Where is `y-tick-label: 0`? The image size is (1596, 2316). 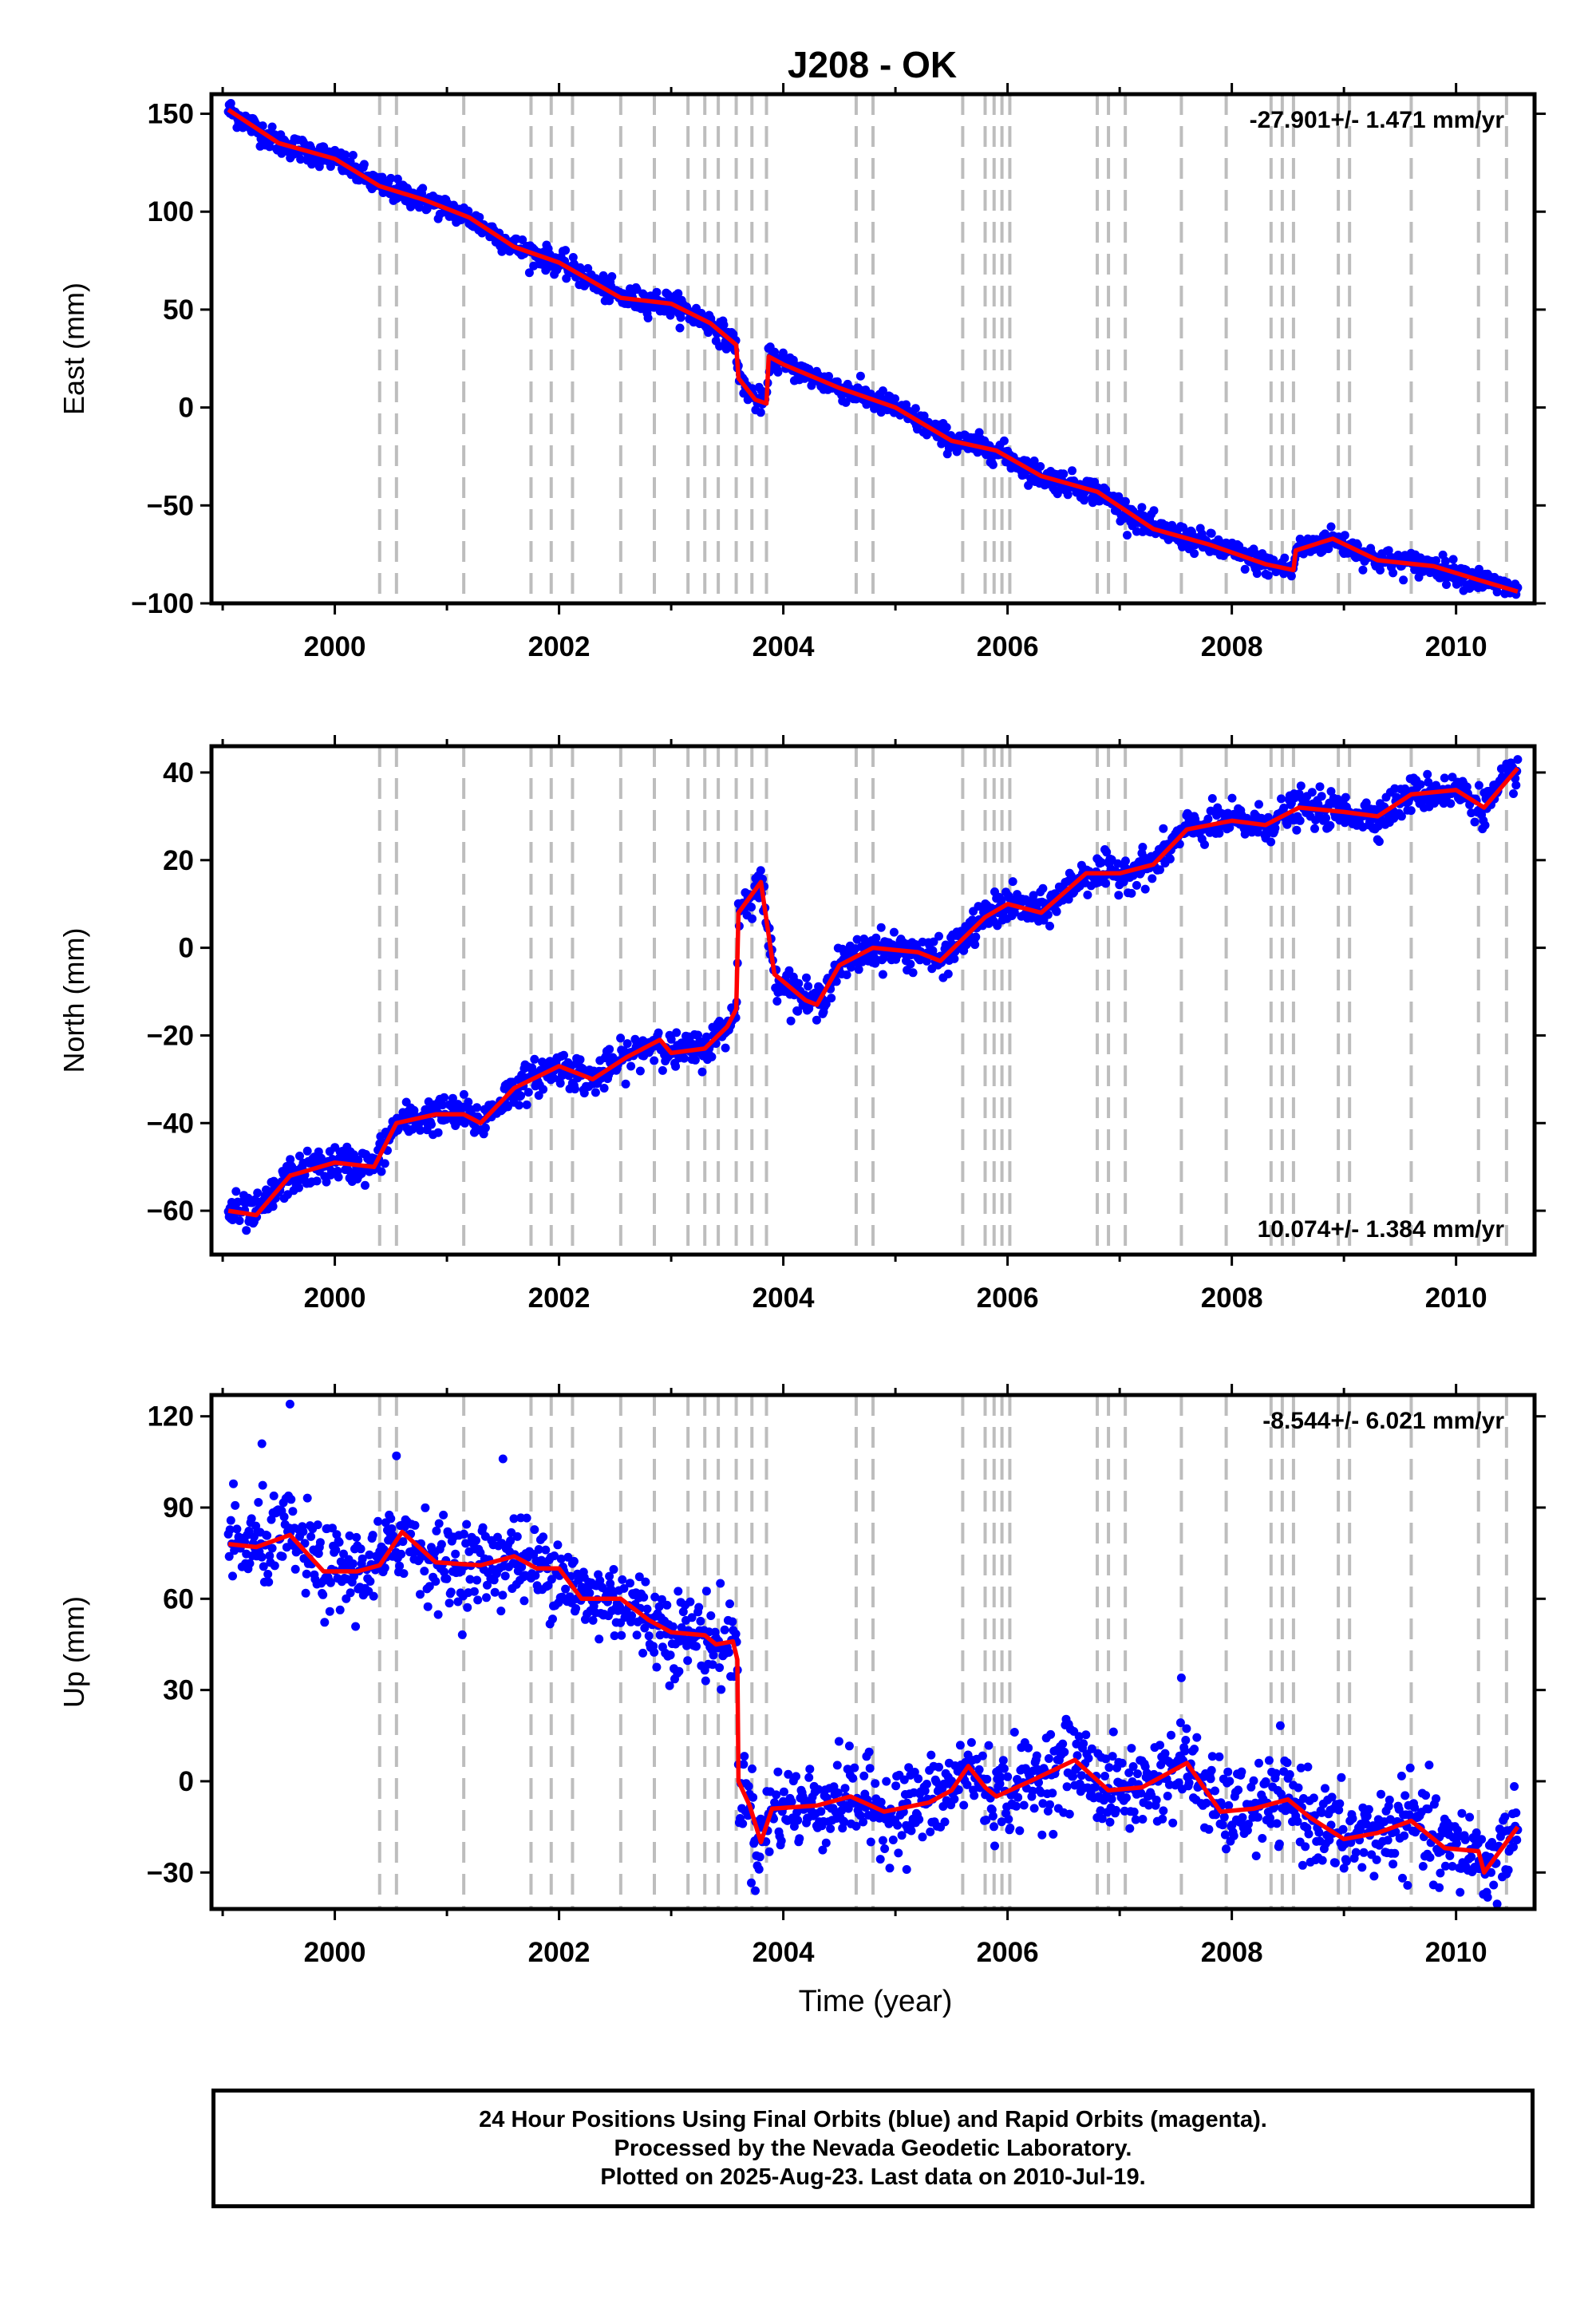
y-tick-label: 0 is located at coordinates (186, 1781).